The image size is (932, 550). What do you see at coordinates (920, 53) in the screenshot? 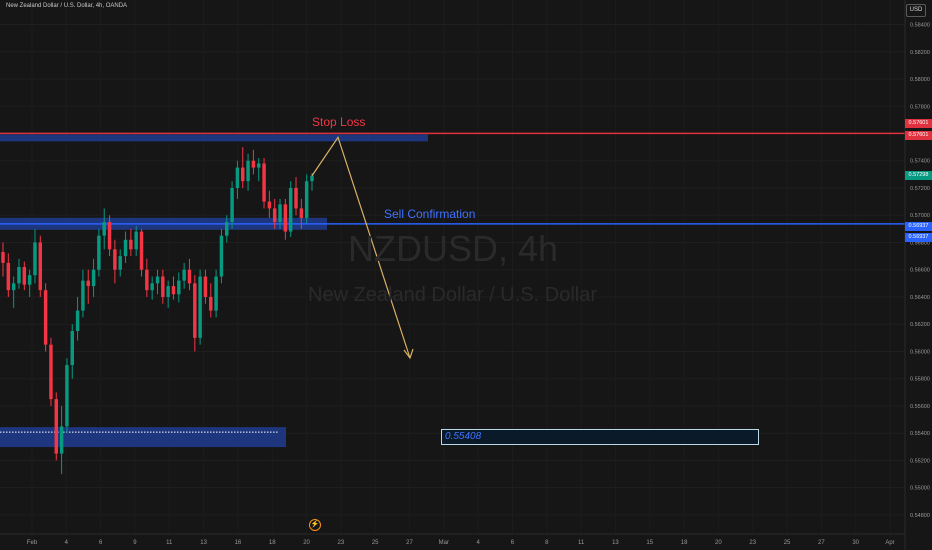
I see `y-tick-label: 0.58200` at bounding box center [920, 53].